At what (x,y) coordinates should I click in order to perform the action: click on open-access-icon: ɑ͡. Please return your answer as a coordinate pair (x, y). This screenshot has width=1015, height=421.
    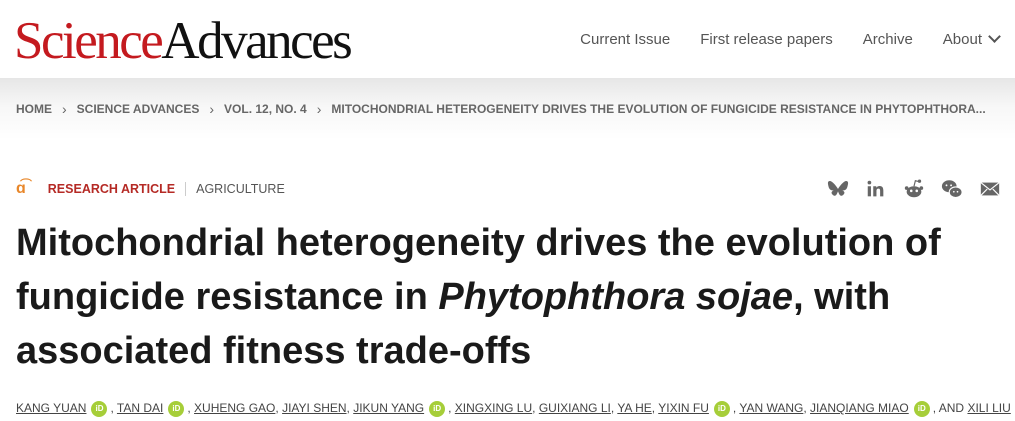
    Looking at the image, I should click on (21, 188).